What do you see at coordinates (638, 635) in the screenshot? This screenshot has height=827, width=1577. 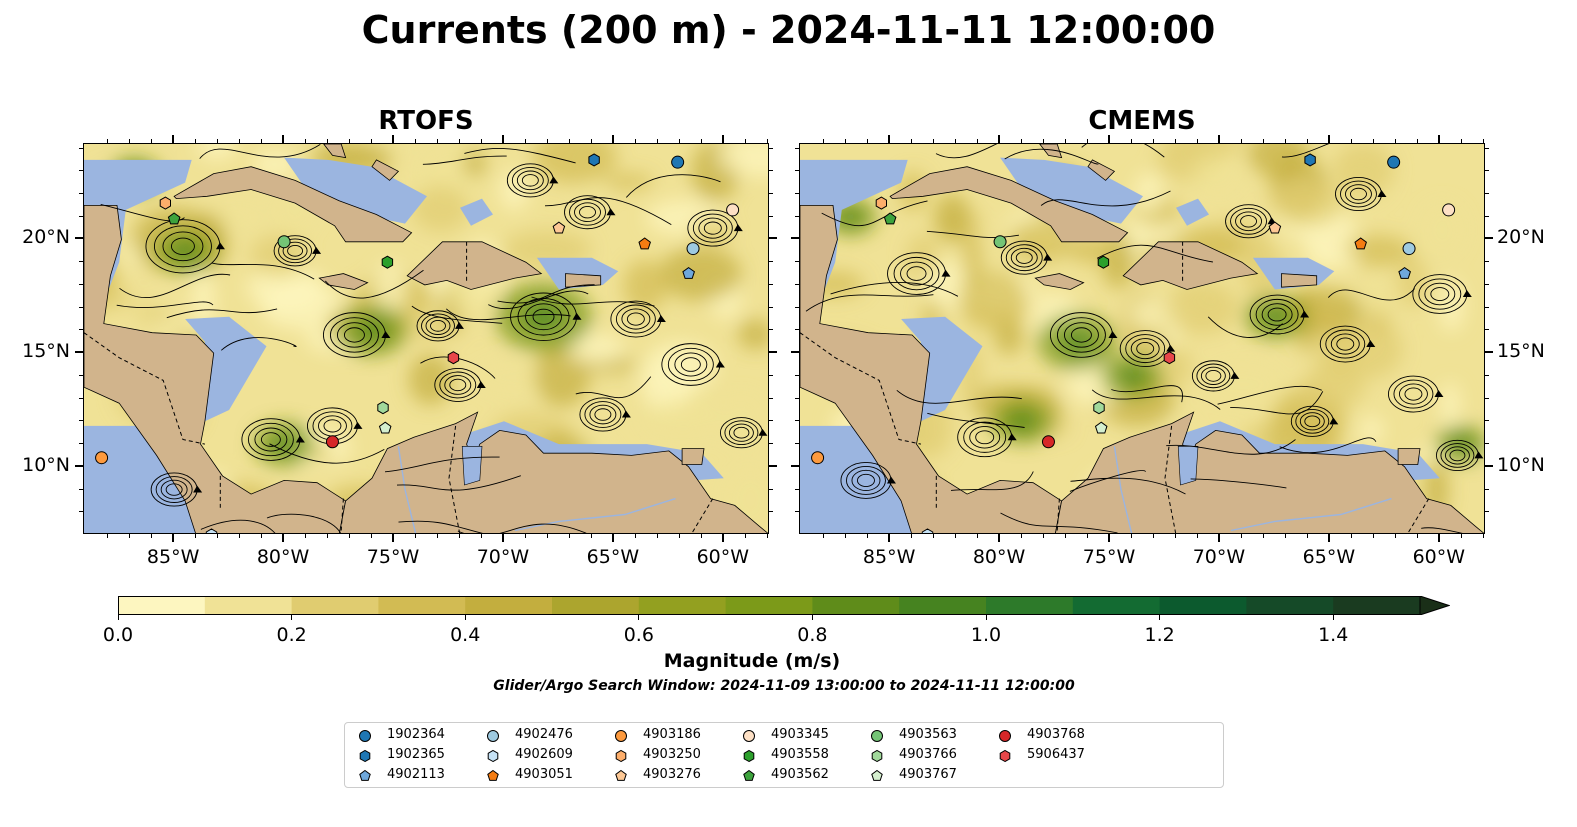 I see `colorbar-tick-label: 0.6` at bounding box center [638, 635].